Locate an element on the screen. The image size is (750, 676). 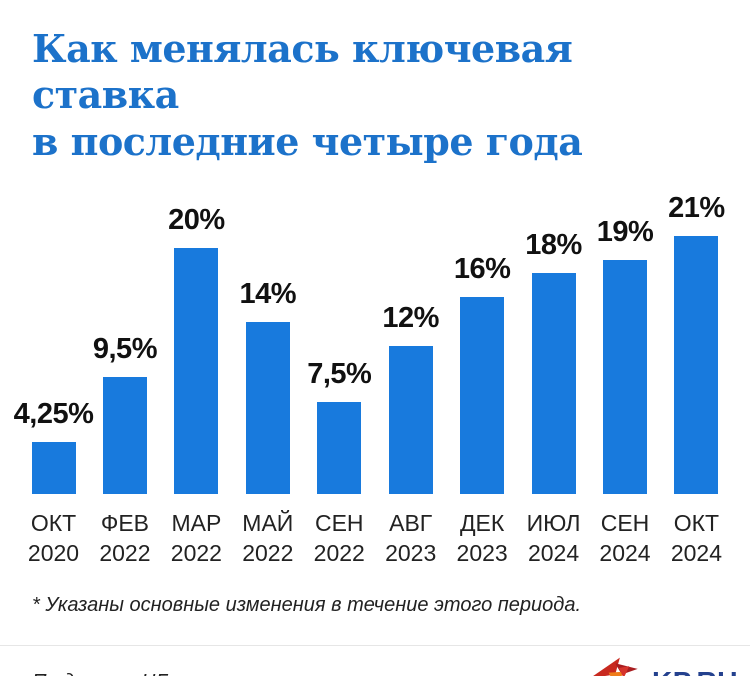
bar-column: 14% is located at coordinates (267, 386).